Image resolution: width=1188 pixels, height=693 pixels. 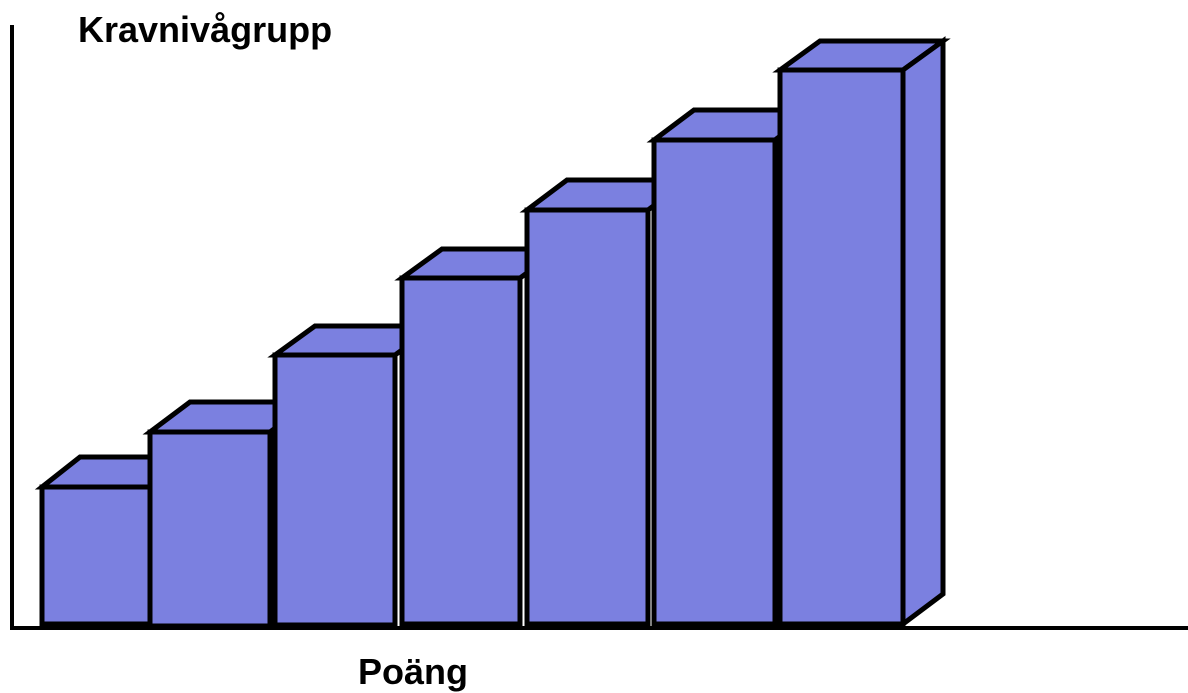 I want to click on x-axis-label: Poäng, so click(x=413, y=671).